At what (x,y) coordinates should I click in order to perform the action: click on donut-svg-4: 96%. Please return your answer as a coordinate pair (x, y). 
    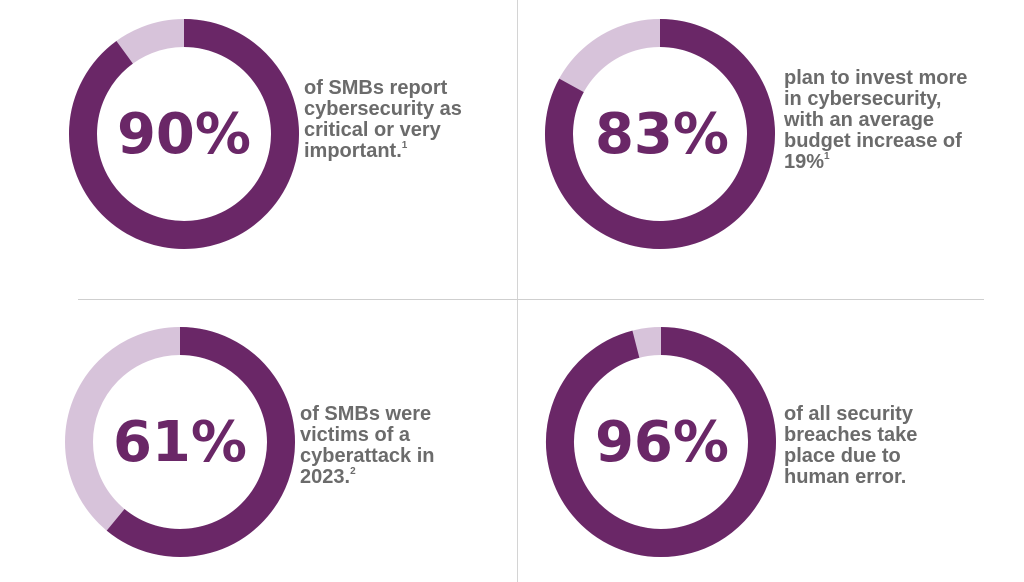
    Looking at the image, I should click on (661, 442).